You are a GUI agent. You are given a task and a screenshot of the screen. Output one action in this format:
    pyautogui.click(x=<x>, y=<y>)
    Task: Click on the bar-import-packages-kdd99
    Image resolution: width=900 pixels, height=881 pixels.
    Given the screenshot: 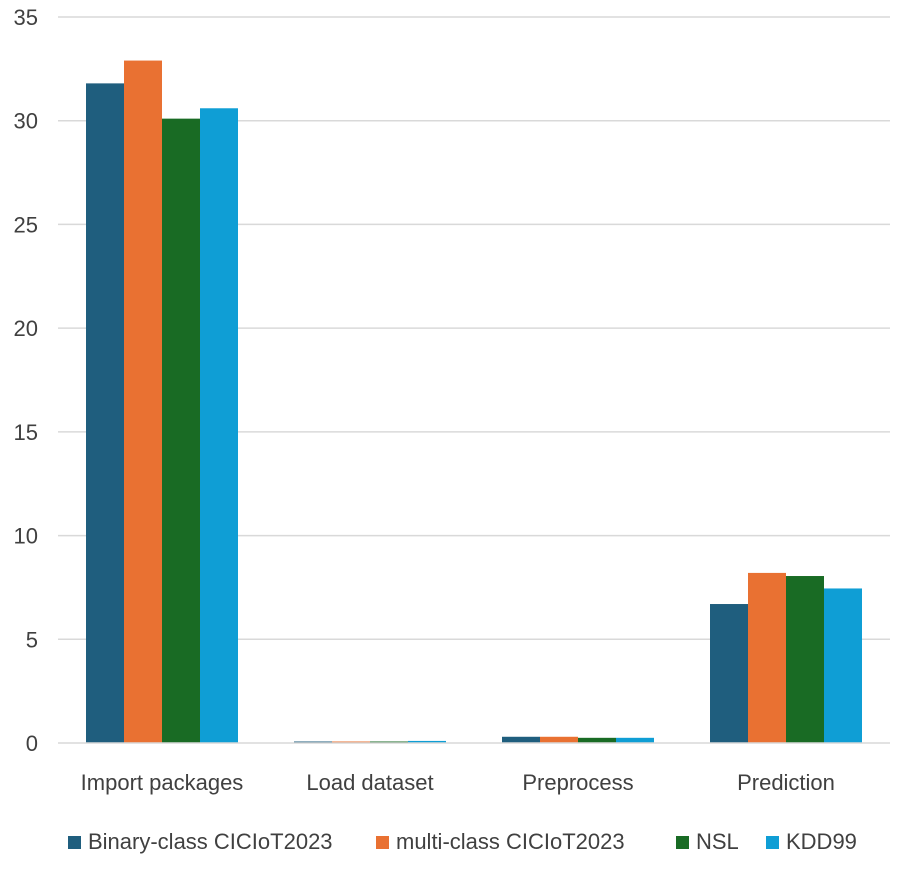 What is the action you would take?
    pyautogui.click(x=219, y=426)
    